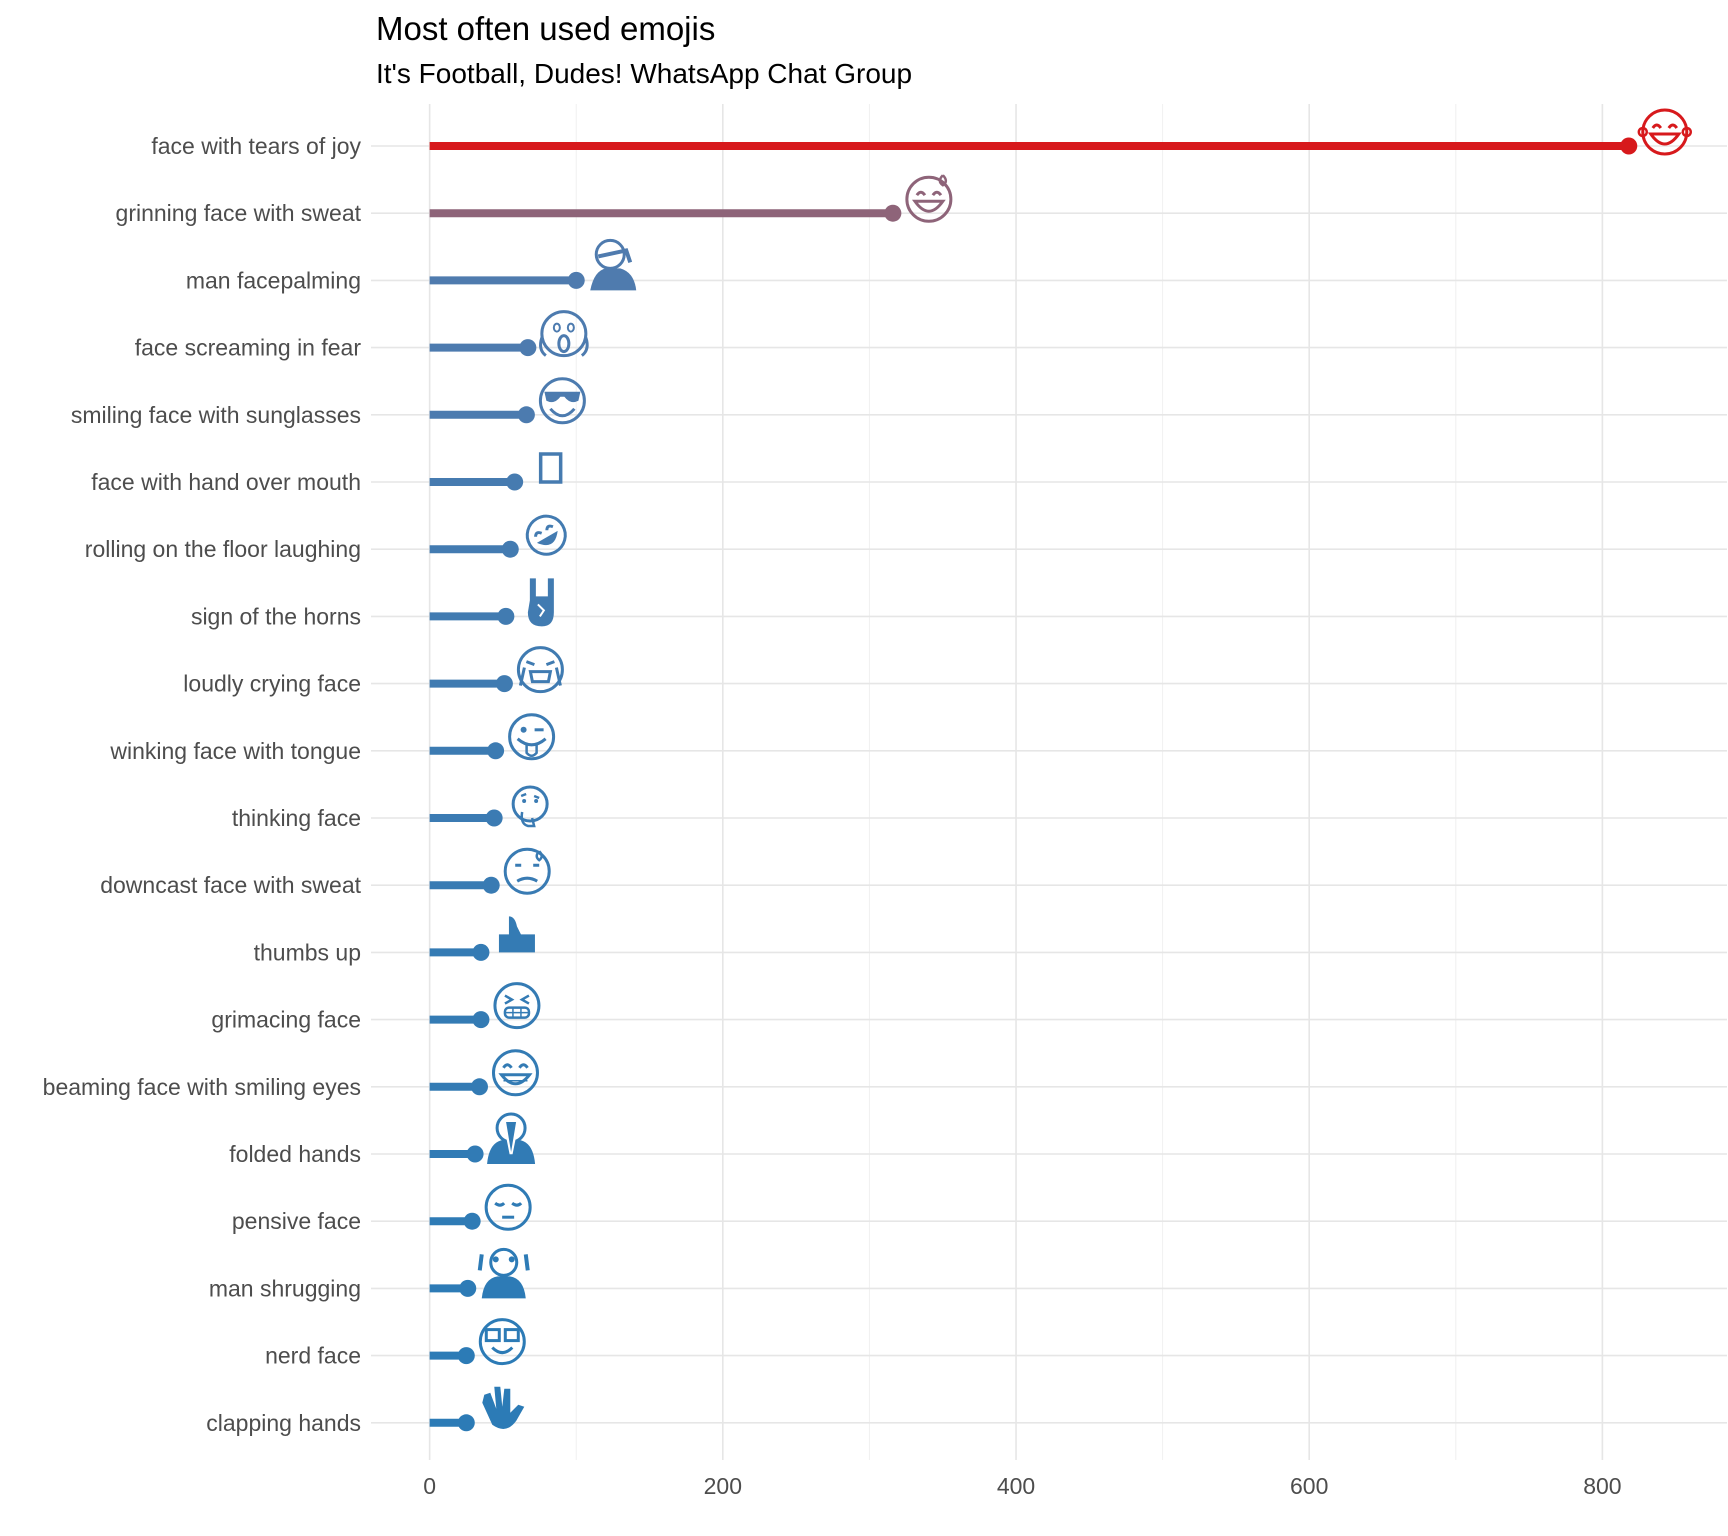 This screenshot has height=1536, width=1728. What do you see at coordinates (1309, 1486) in the screenshot?
I see `x-tick-label: 600` at bounding box center [1309, 1486].